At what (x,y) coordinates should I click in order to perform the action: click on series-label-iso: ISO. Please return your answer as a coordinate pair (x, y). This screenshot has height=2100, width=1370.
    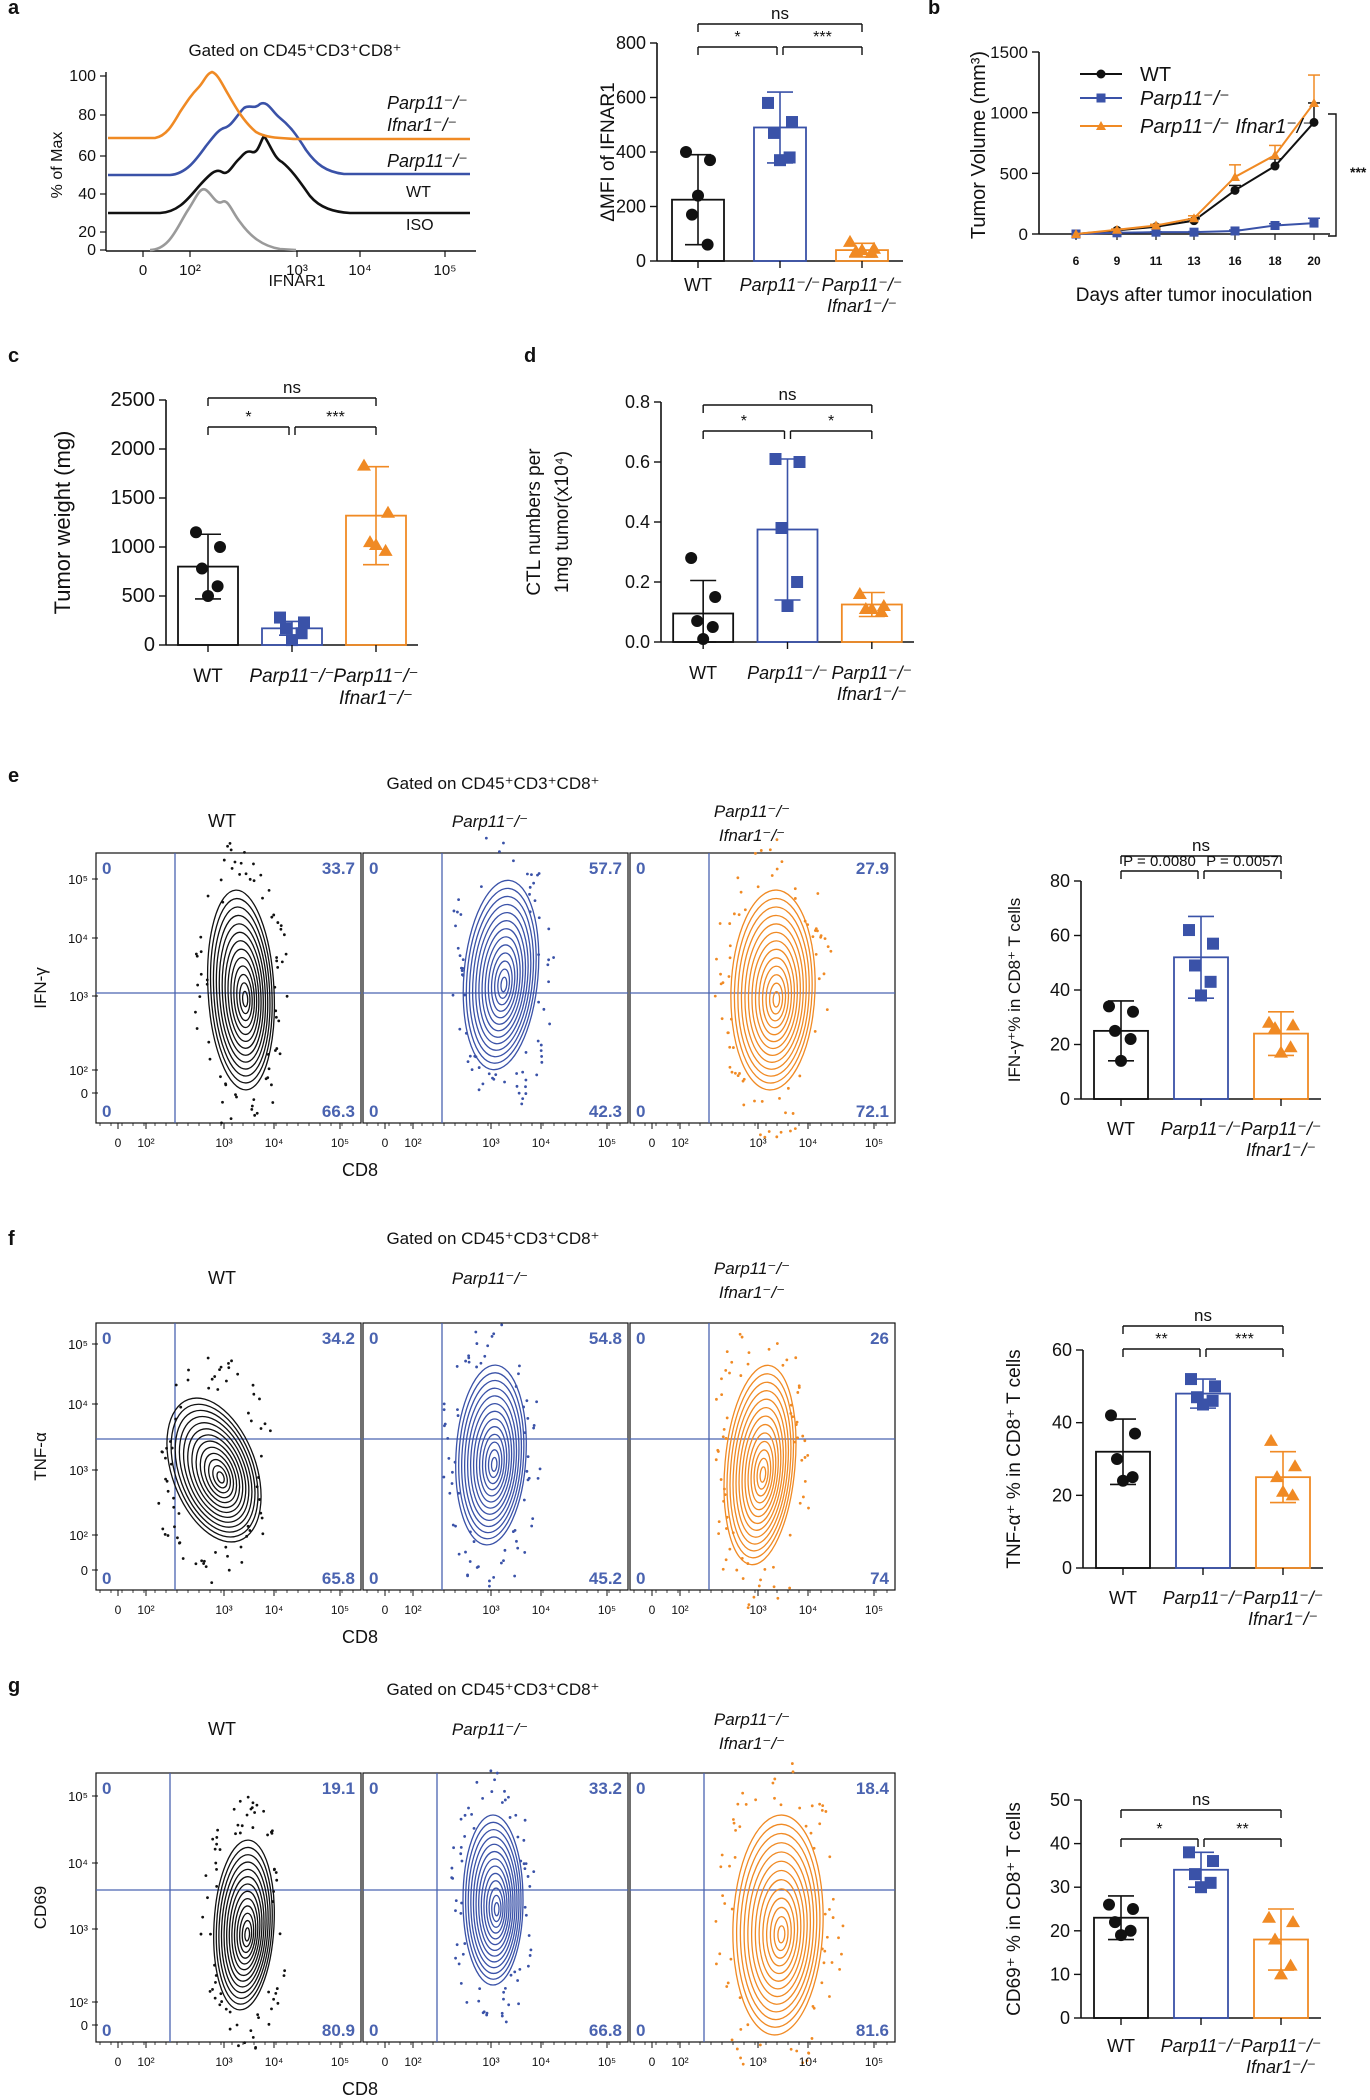
    Looking at the image, I should click on (420, 225).